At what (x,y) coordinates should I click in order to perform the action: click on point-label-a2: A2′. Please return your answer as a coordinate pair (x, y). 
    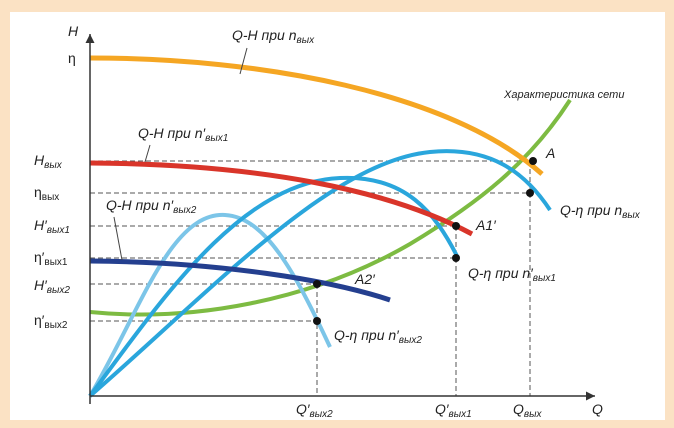
    Looking at the image, I should click on (365, 279).